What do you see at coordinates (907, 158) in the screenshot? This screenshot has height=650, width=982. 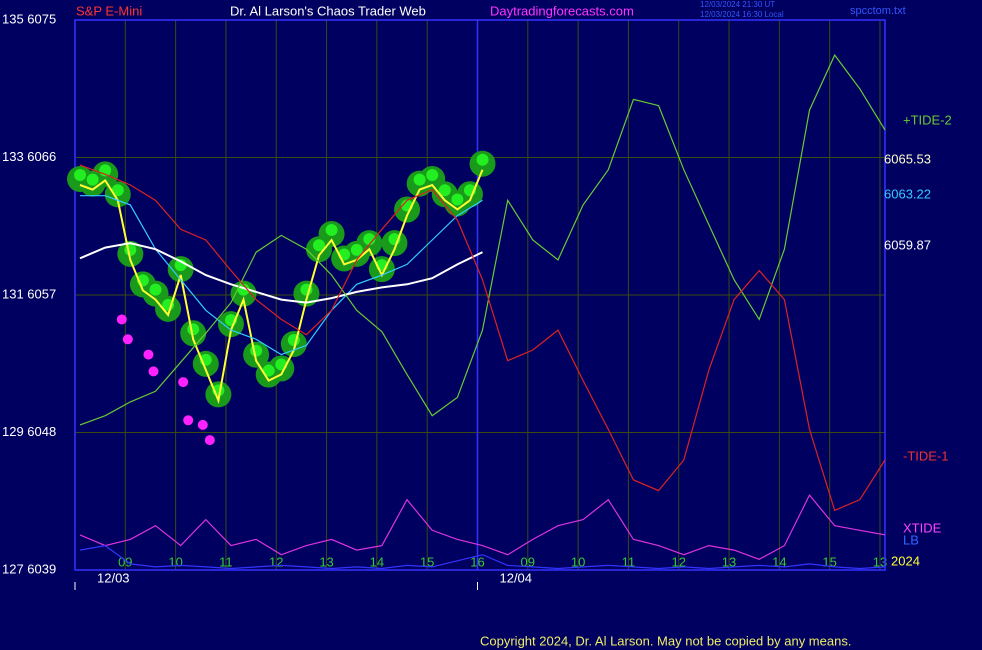 I see `legend-label: 6065.53` at bounding box center [907, 158].